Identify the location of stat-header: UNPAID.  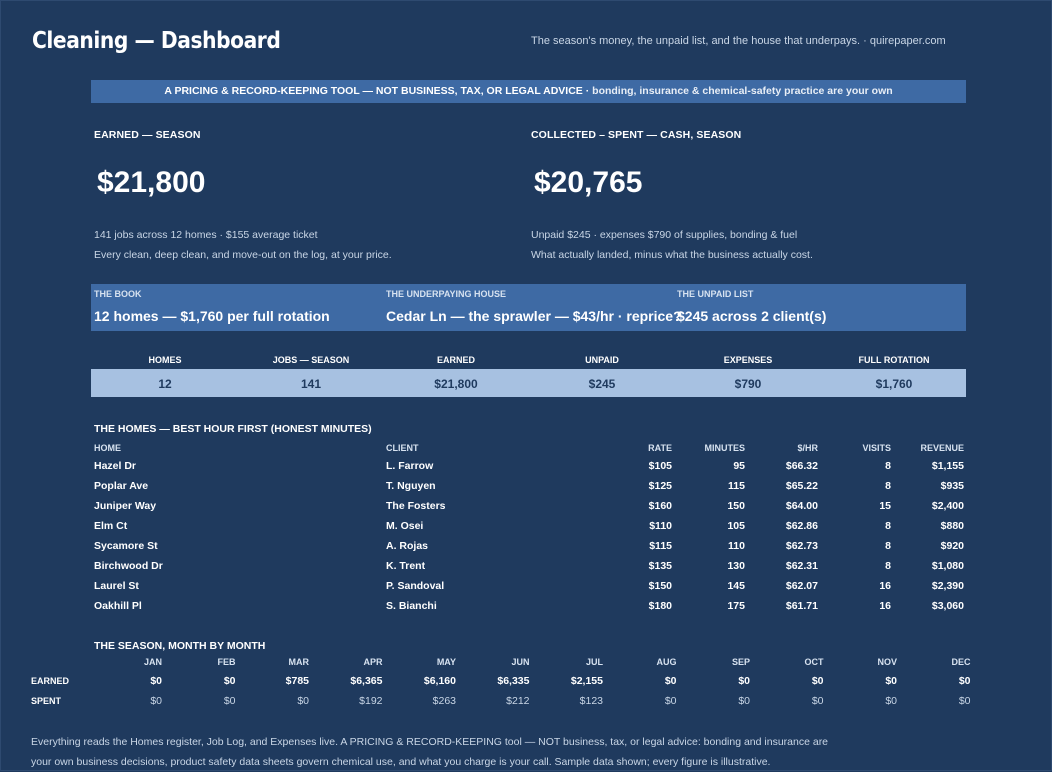
(602, 360).